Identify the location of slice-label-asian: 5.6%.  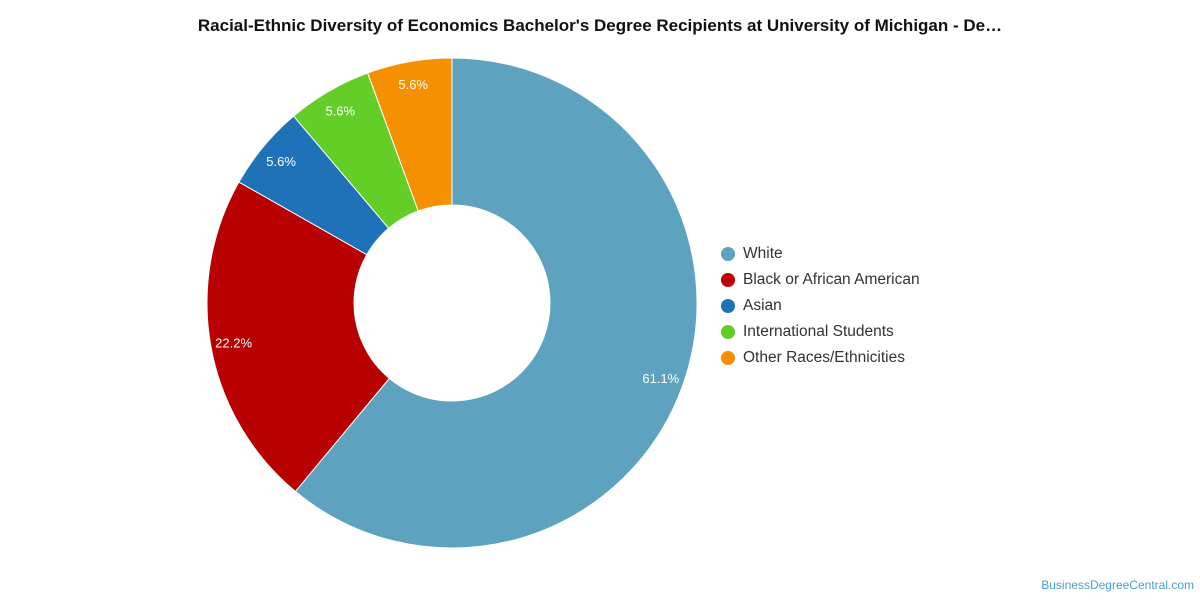
(281, 161).